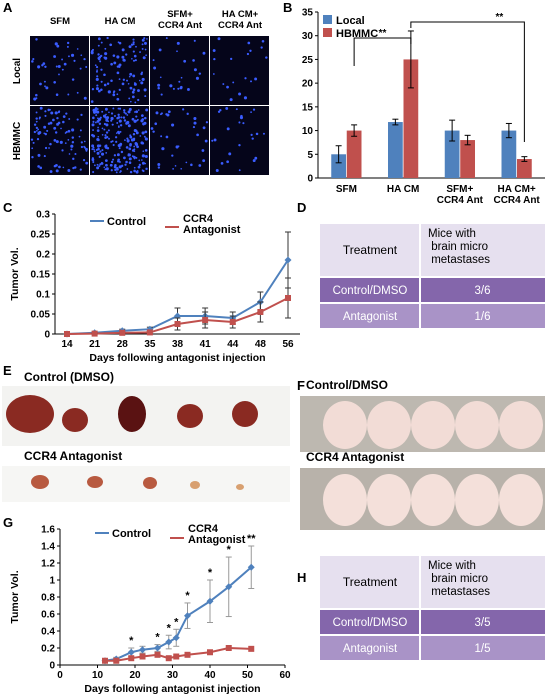 The image size is (550, 697). What do you see at coordinates (177, 358) in the screenshot?
I see `x-axis-label: Days following antagonist injection` at bounding box center [177, 358].